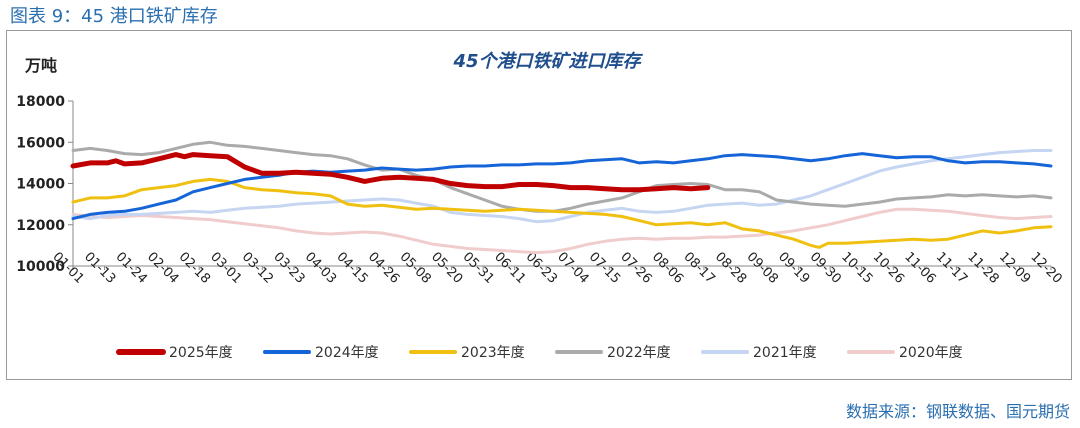 This screenshot has height=428, width=1080. What do you see at coordinates (509, 268) in the screenshot?
I see `x-tick-label: 06-11` at bounding box center [509, 268].